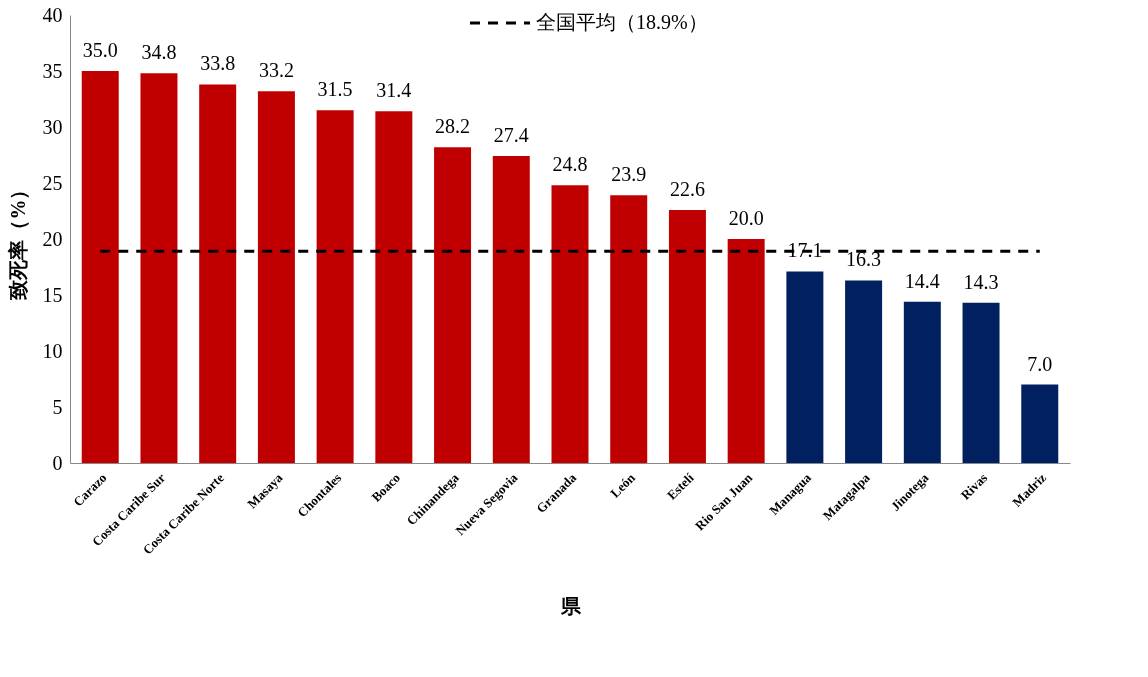 The width and height of the screenshot is (1148, 677). I want to click on data-label: 23.9, so click(629, 174).